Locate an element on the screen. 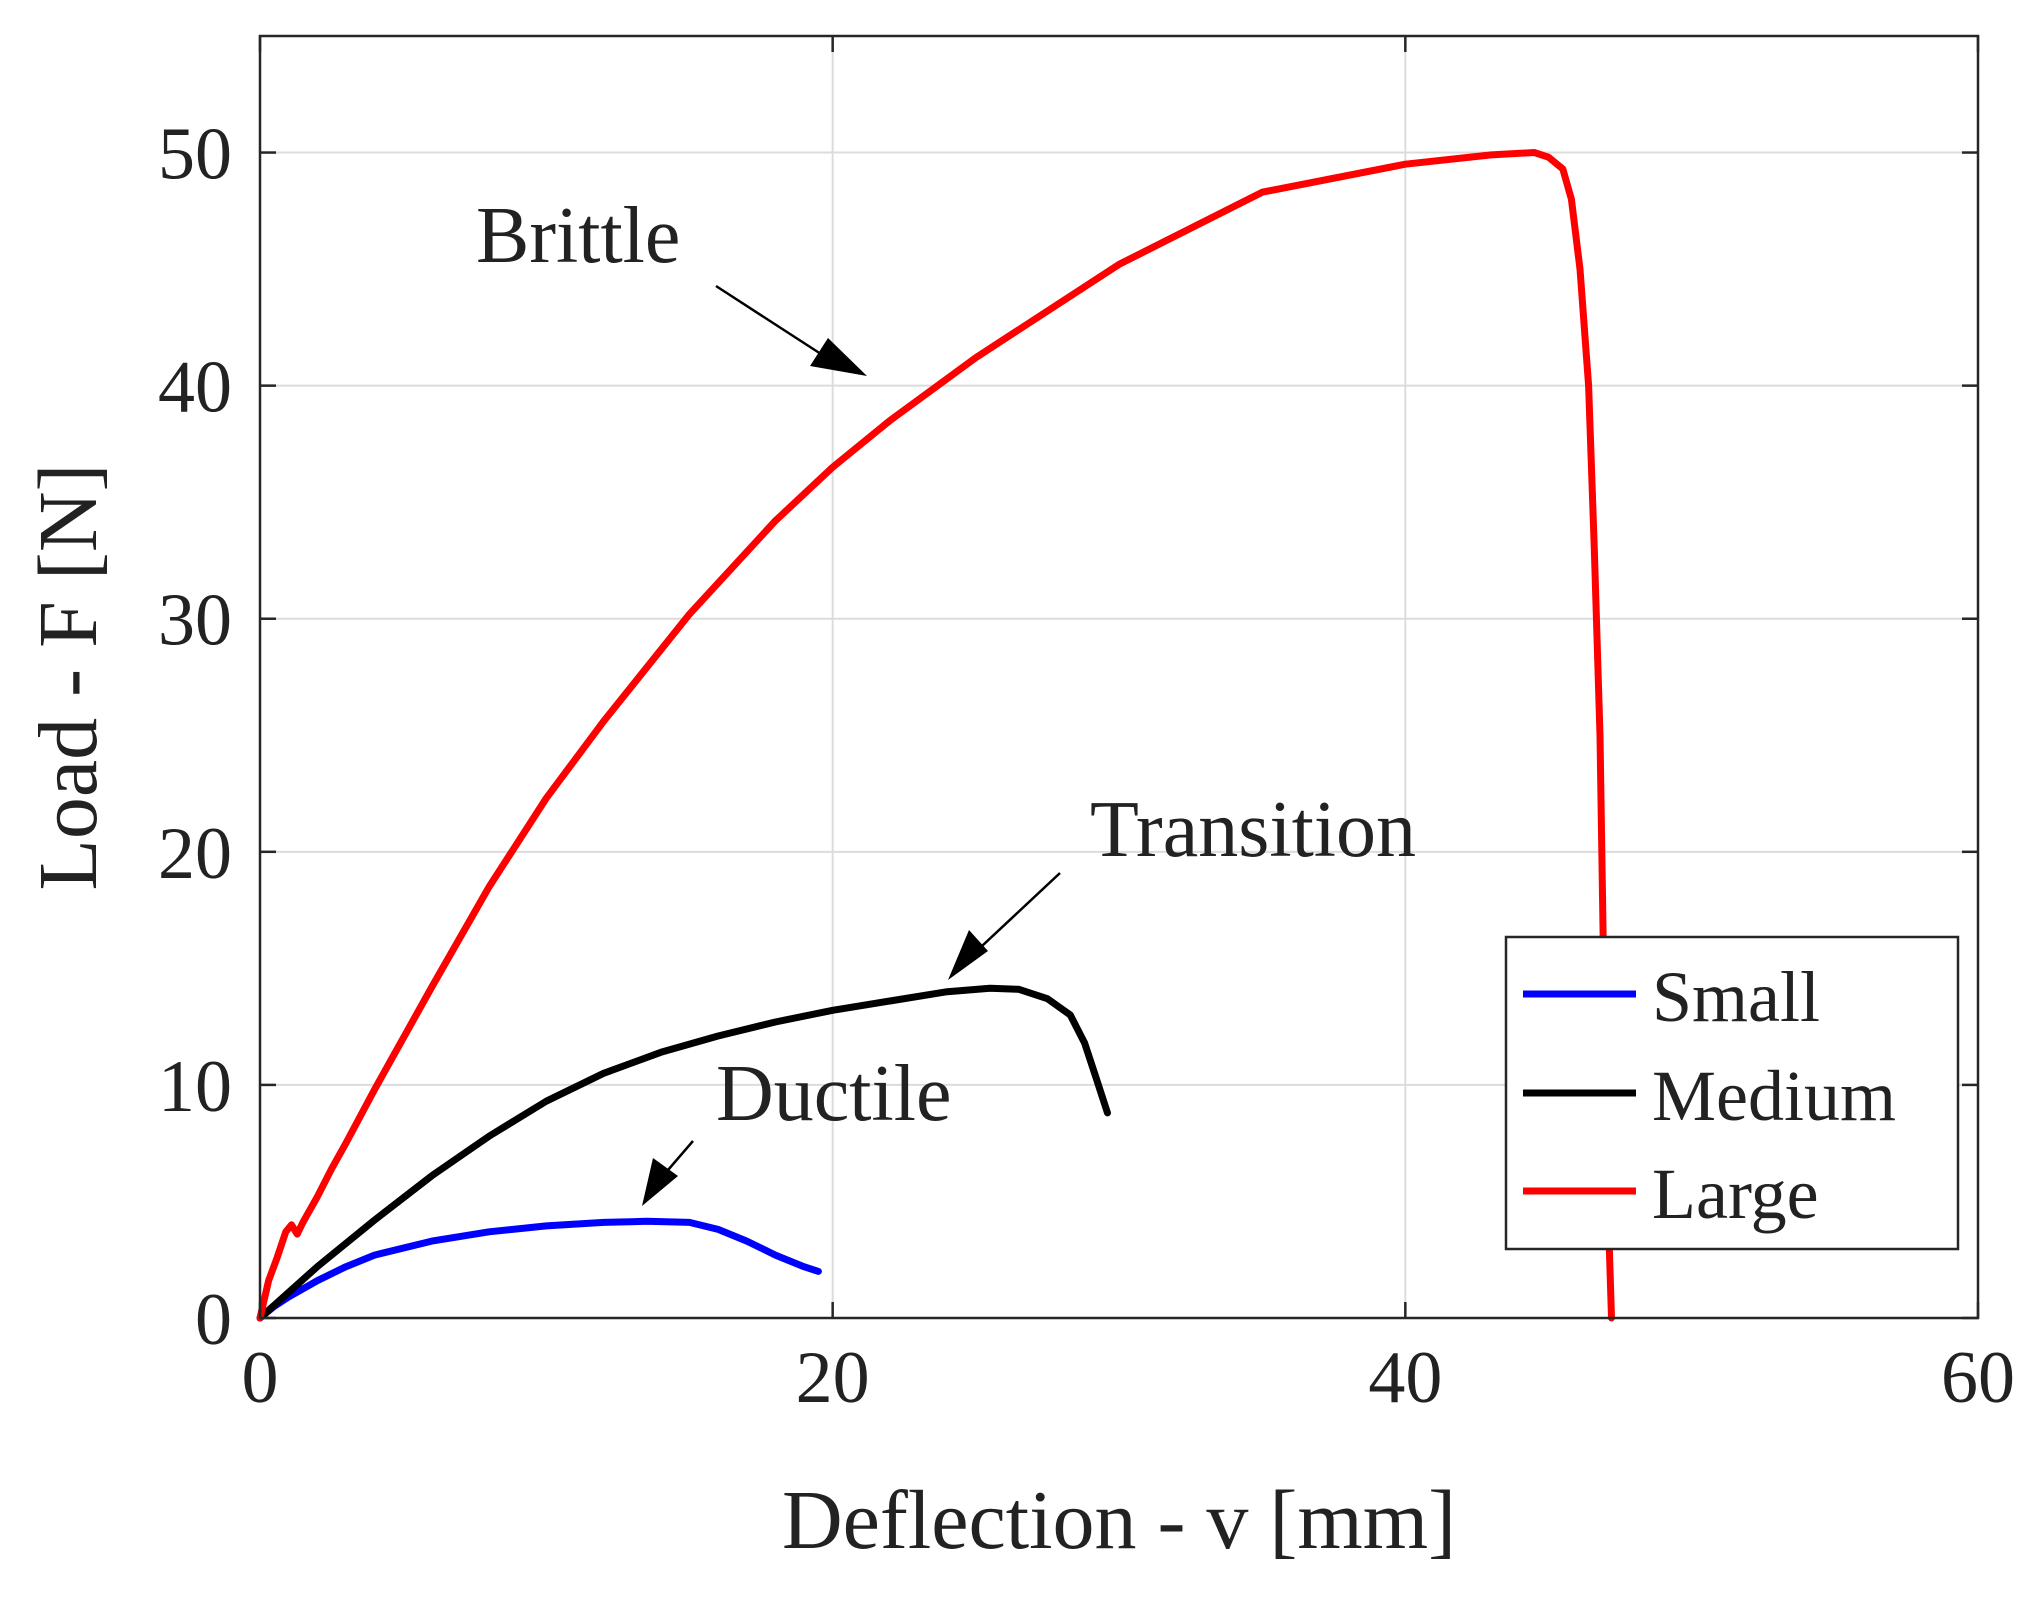  series-line-small is located at coordinates (539, 1269).